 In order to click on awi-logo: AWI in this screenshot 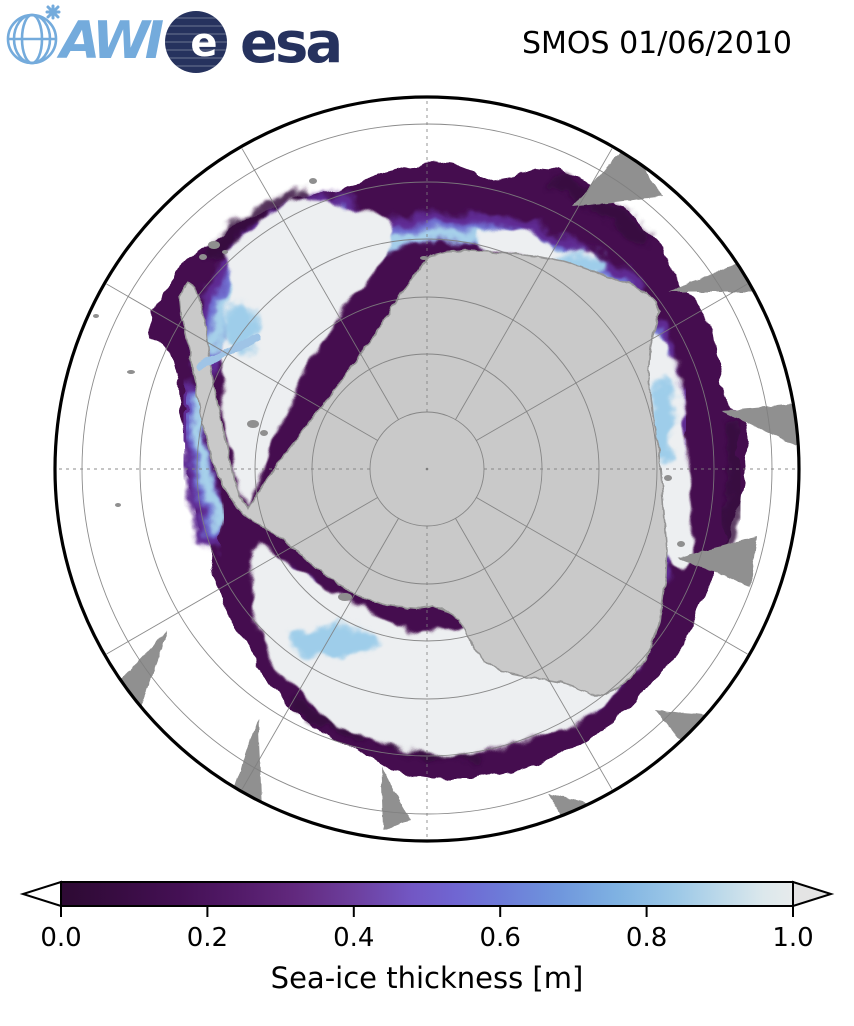, I will do `click(87, 37)`.